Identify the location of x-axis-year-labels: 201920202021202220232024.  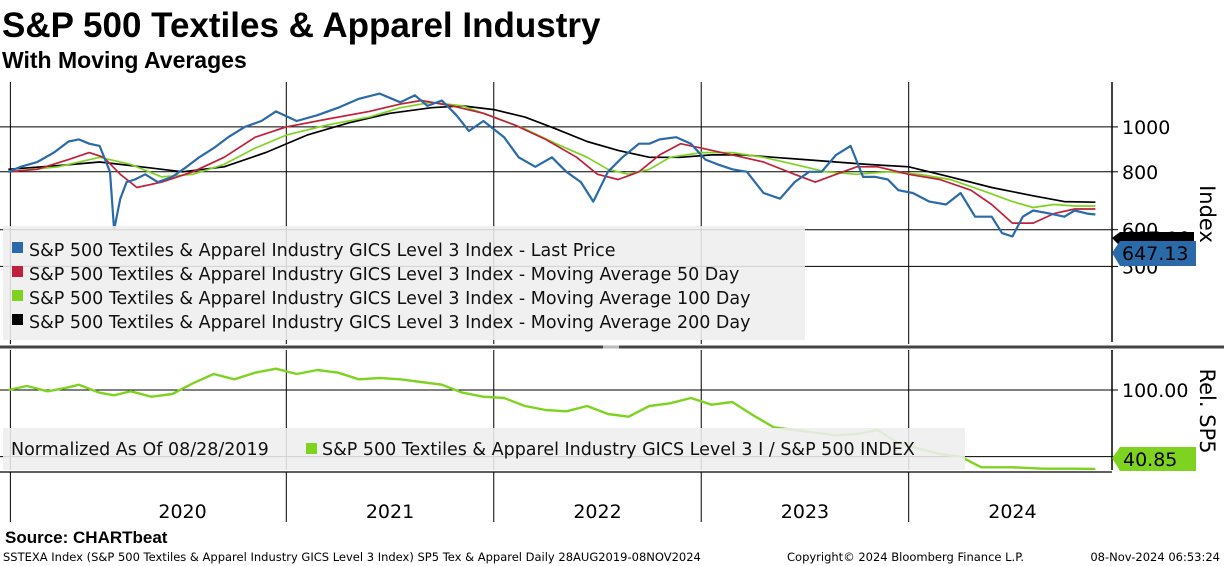
(597, 512).